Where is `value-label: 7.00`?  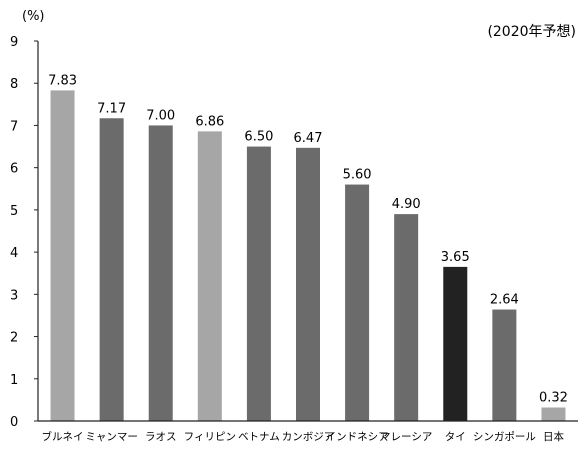 value-label: 7.00 is located at coordinates (160, 115).